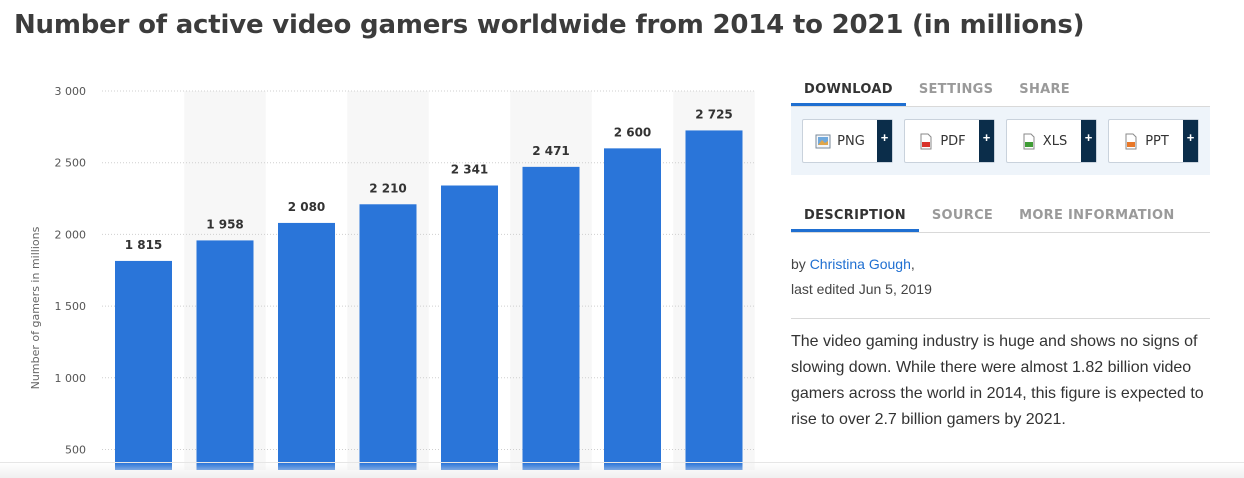  What do you see at coordinates (986, 141) in the screenshot?
I see `pdf-plus-icon: +` at bounding box center [986, 141].